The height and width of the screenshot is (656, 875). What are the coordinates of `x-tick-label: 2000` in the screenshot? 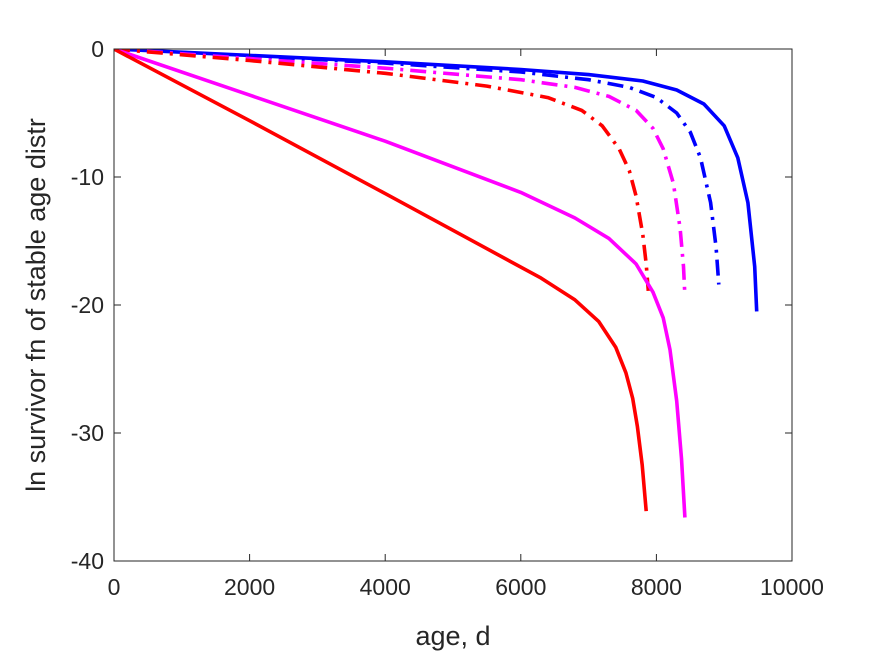 It's located at (249, 587).